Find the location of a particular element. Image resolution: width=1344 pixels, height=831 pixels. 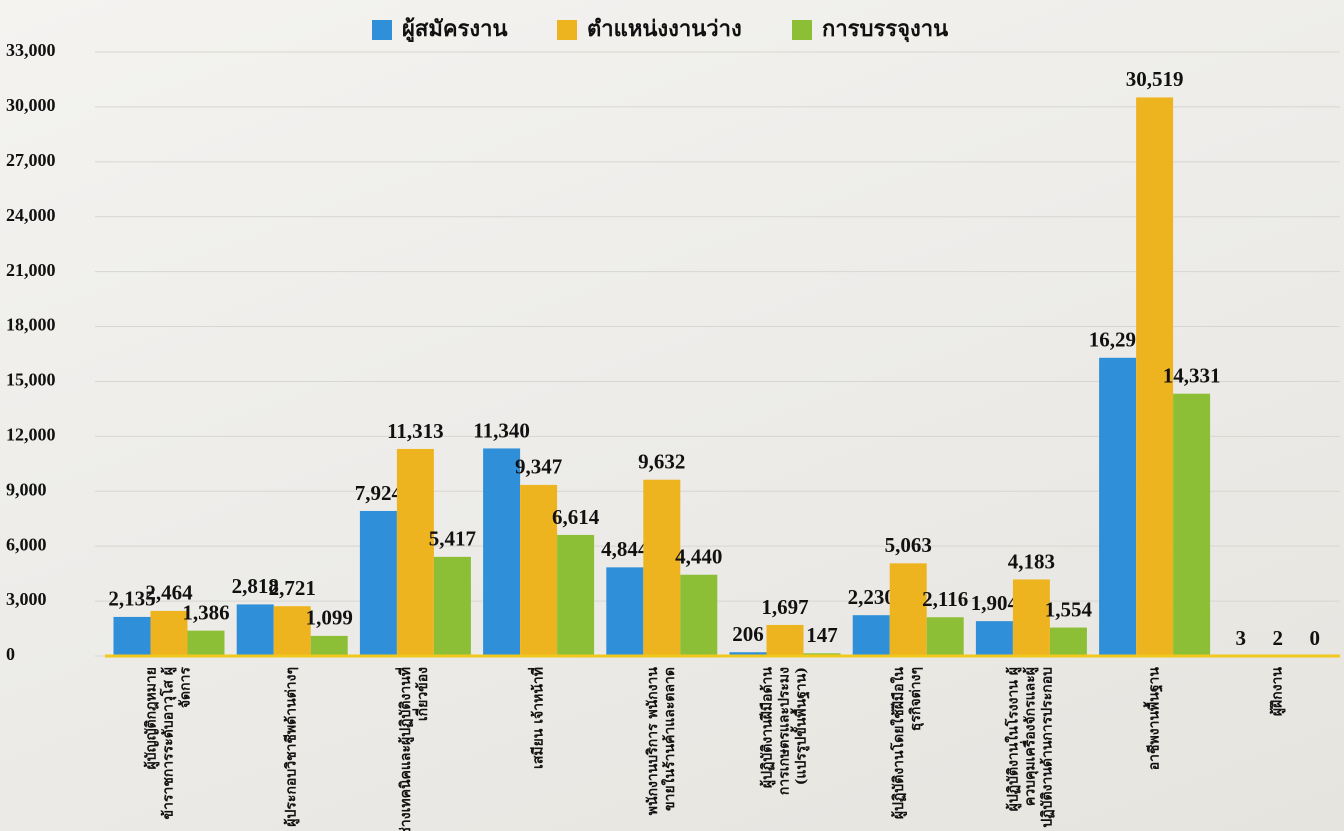

value-label: 1,697 is located at coordinates (784, 607).